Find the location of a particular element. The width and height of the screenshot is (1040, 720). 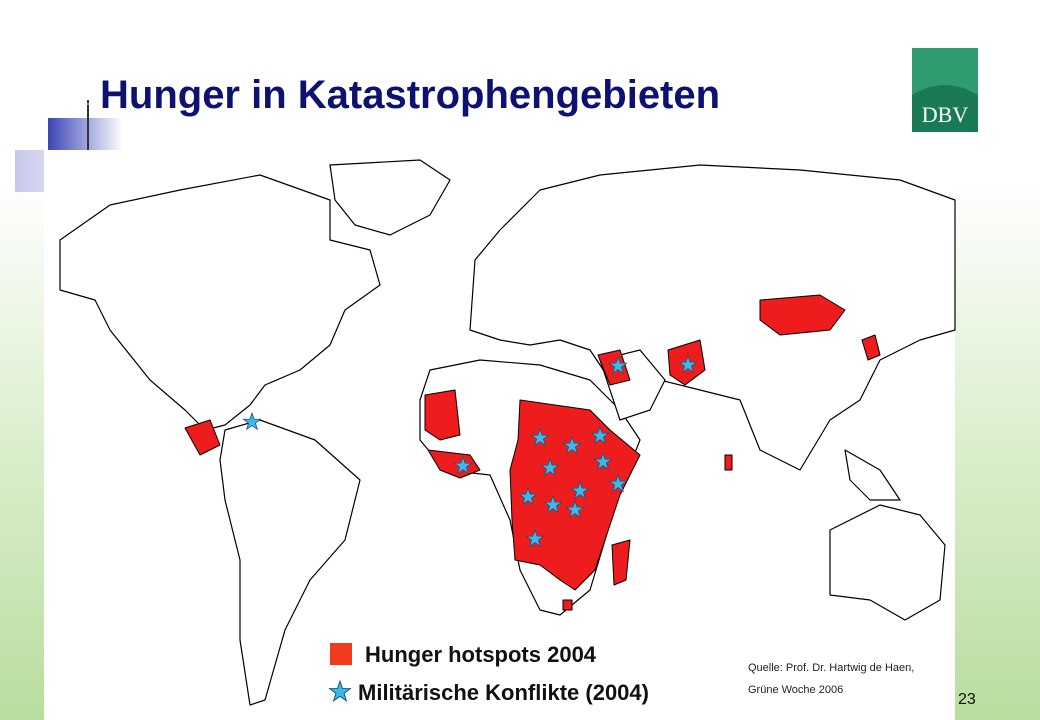

decor-square is located at coordinates (85, 134).